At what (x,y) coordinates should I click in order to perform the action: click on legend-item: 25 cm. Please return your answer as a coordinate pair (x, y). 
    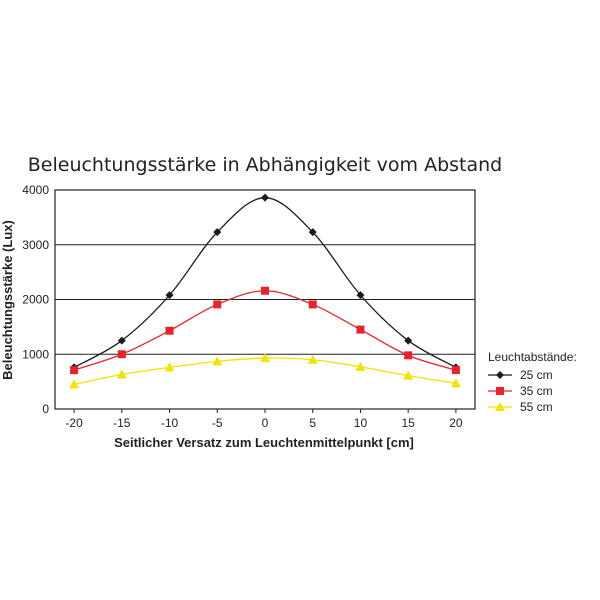
    Looking at the image, I should click on (520, 375).